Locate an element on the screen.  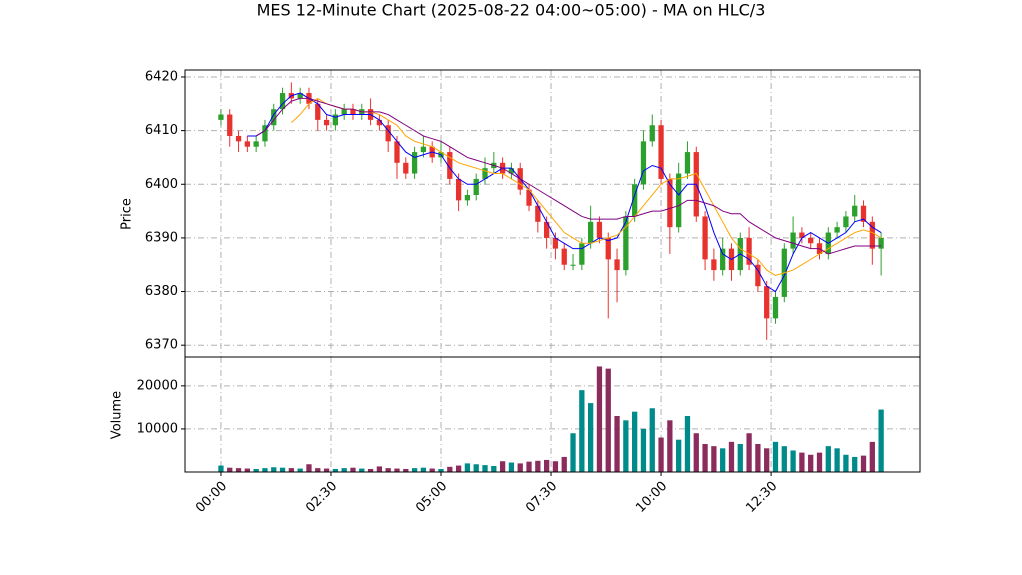
x-tick-label: 10:00 is located at coordinates (651, 497).